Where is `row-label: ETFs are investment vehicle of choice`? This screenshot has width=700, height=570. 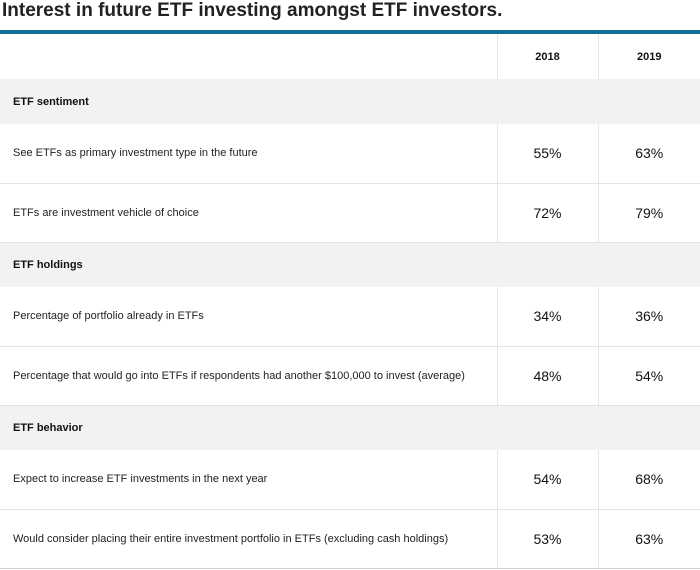
row-label: ETFs are investment vehicle of choice is located at coordinates (248, 213).